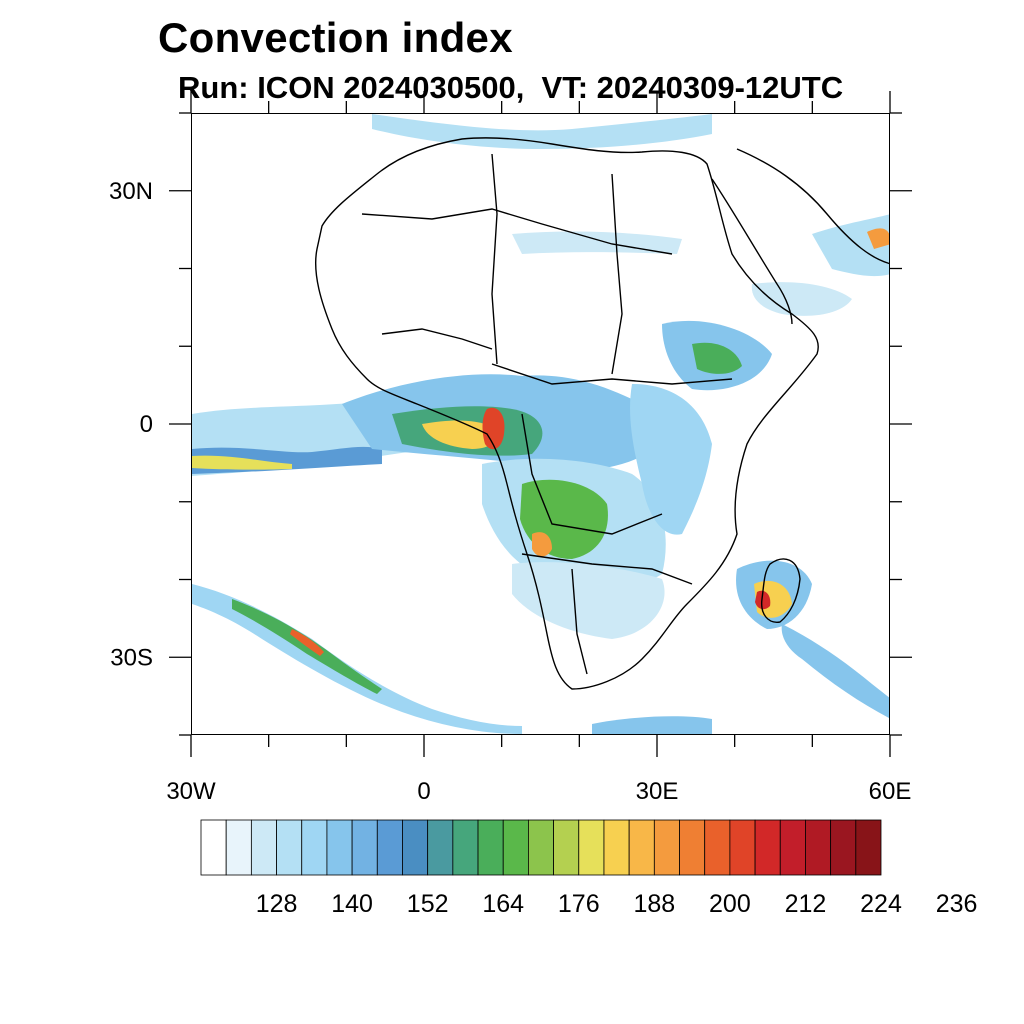  I want to click on field-congo-yellow, so click(542, 544).